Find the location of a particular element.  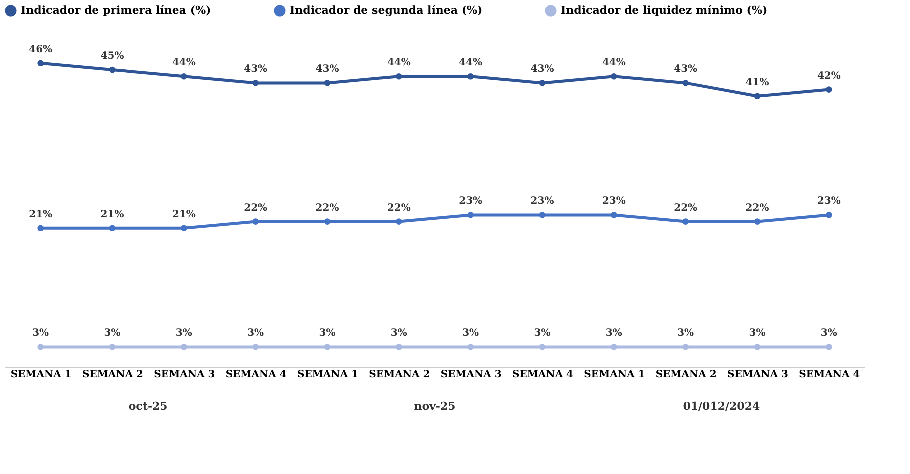

data-label: 42% is located at coordinates (829, 76).